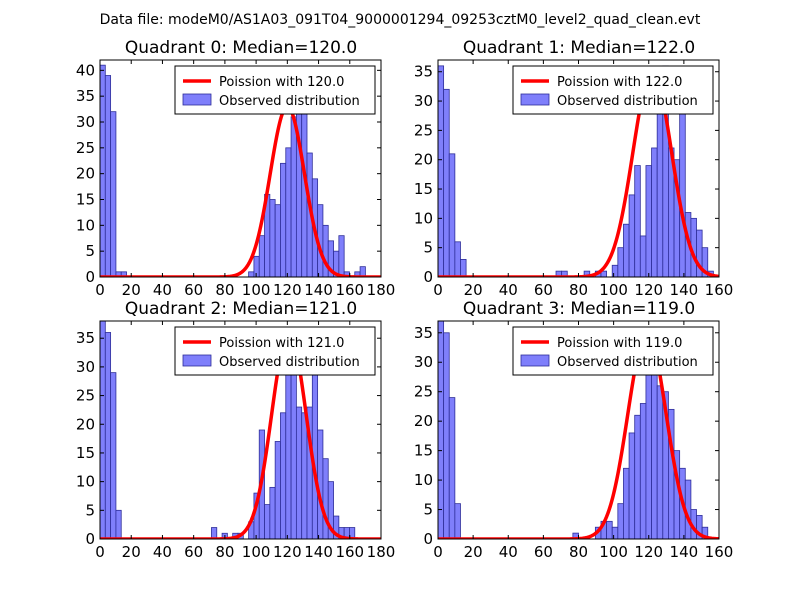 The height and width of the screenshot is (600, 800). Describe the element at coordinates (579, 48) in the screenshot. I see `quadrant-1-title: Quadrant 1: Median=122.0` at that location.